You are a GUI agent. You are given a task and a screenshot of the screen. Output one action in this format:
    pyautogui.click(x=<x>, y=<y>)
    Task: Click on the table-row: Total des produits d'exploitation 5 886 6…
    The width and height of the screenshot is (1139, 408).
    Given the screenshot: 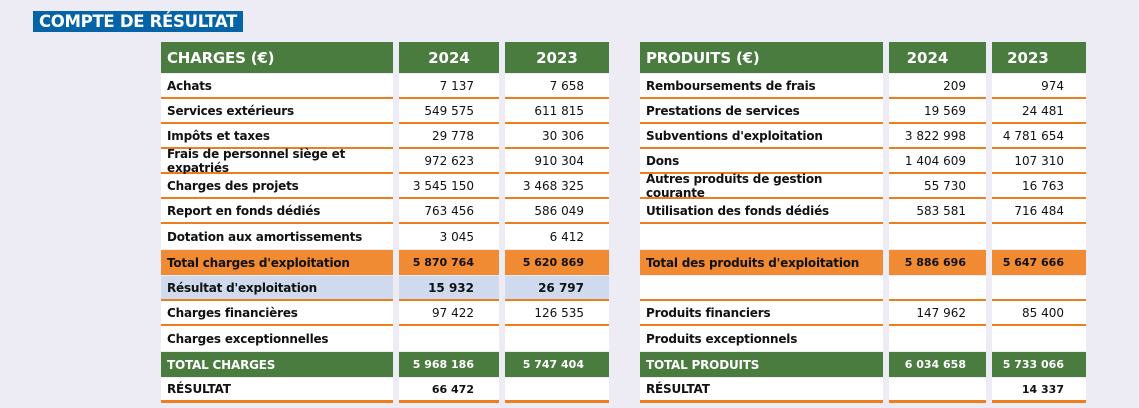 What is the action you would take?
    pyautogui.click(x=863, y=262)
    